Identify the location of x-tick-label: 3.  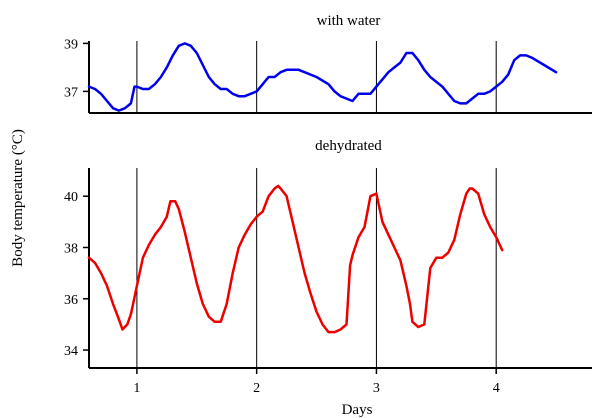
(376, 388).